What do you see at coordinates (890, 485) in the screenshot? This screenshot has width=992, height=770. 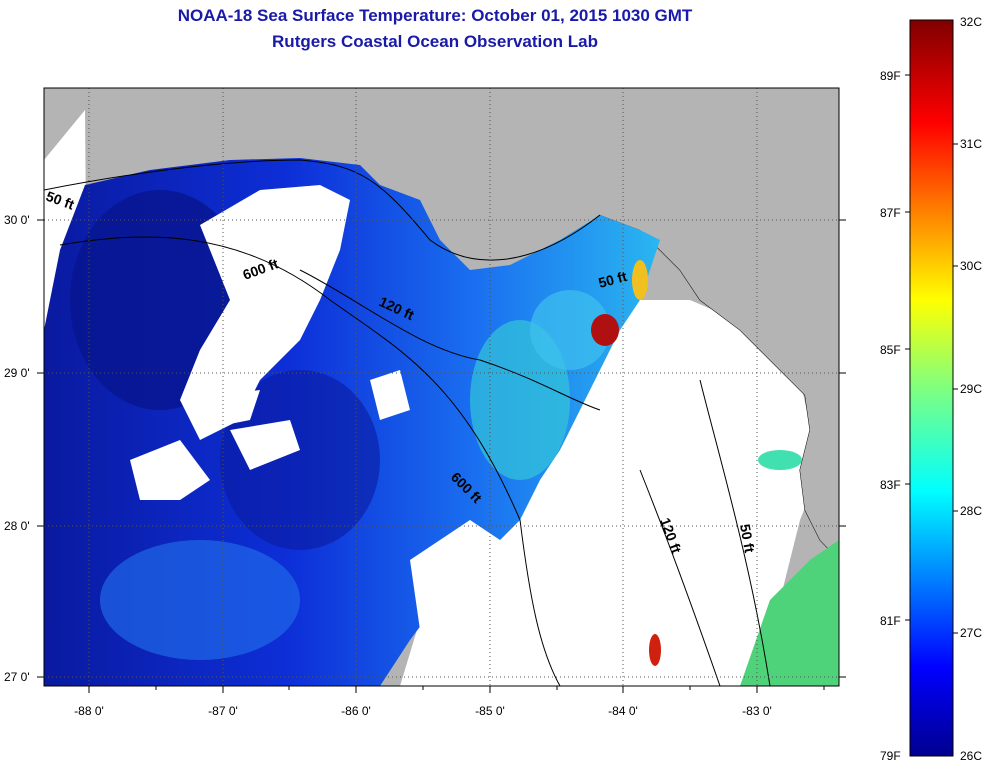 I see `colorbar-f-label: 83F` at bounding box center [890, 485].